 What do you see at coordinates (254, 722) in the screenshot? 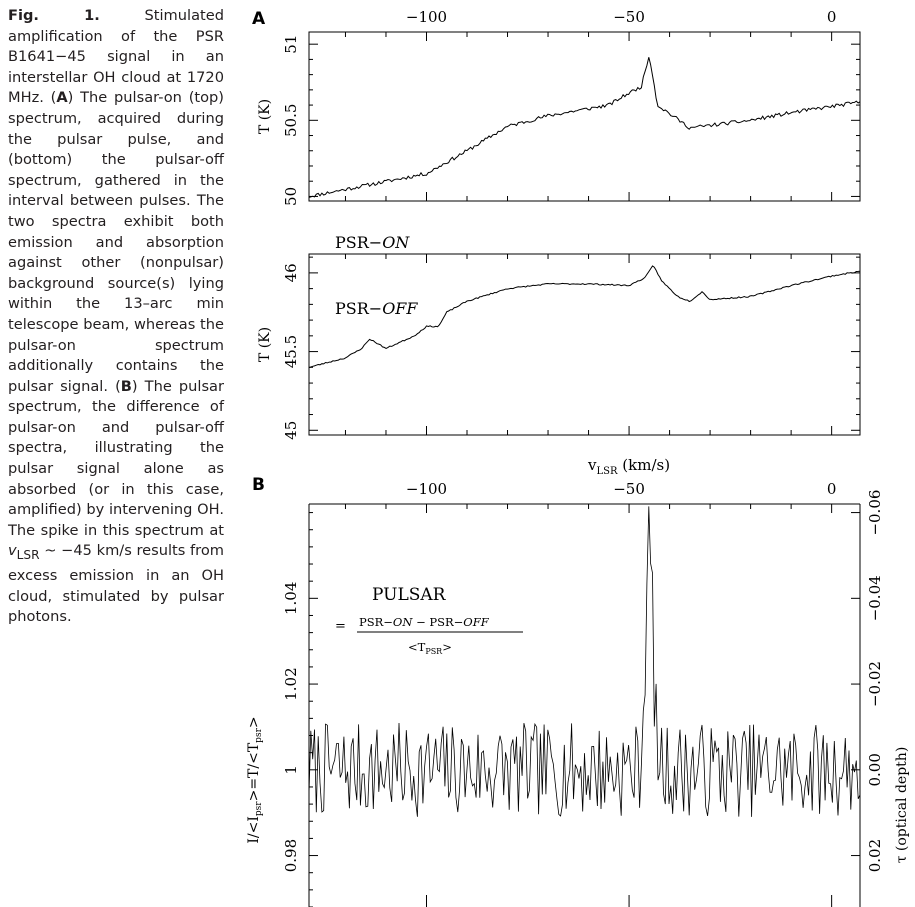
I see `ylabel-part-4: >` at bounding box center [254, 722].